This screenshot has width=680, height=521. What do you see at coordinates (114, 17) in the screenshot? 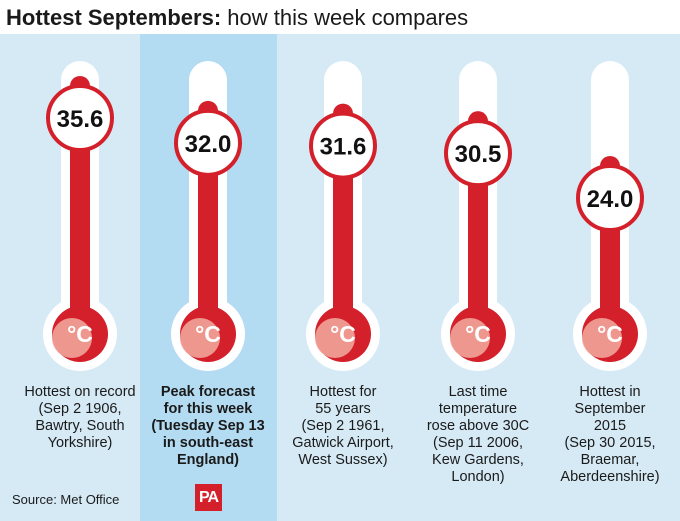
I see `title-bold: Hottest Septembers:` at bounding box center [114, 17].